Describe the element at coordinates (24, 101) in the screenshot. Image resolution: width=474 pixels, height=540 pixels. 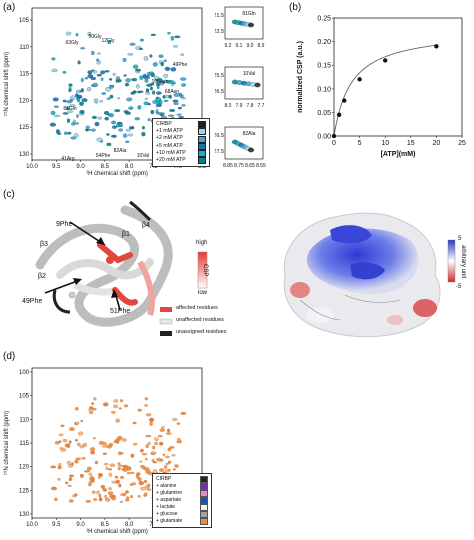
I see `y-tick-label: 120` at that location.